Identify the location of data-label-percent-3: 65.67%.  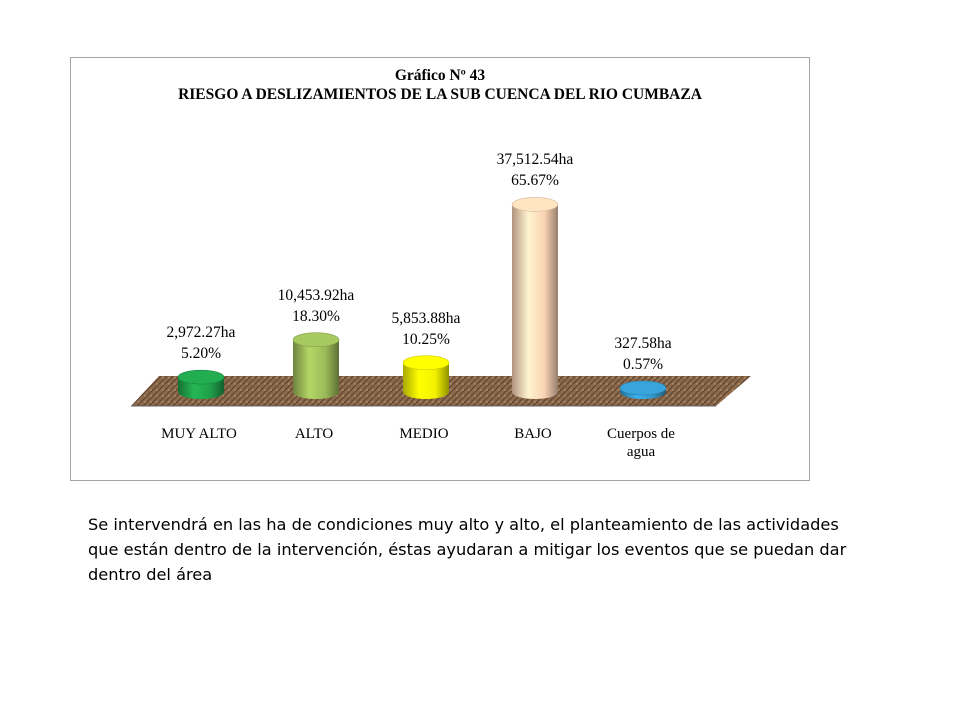
(535, 181).